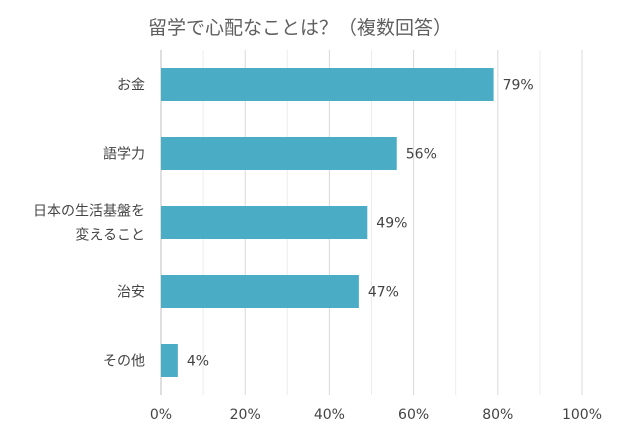 The image size is (629, 438). Describe the element at coordinates (89, 211) in the screenshot. I see `category-label: 日本の生活基盤を` at that location.